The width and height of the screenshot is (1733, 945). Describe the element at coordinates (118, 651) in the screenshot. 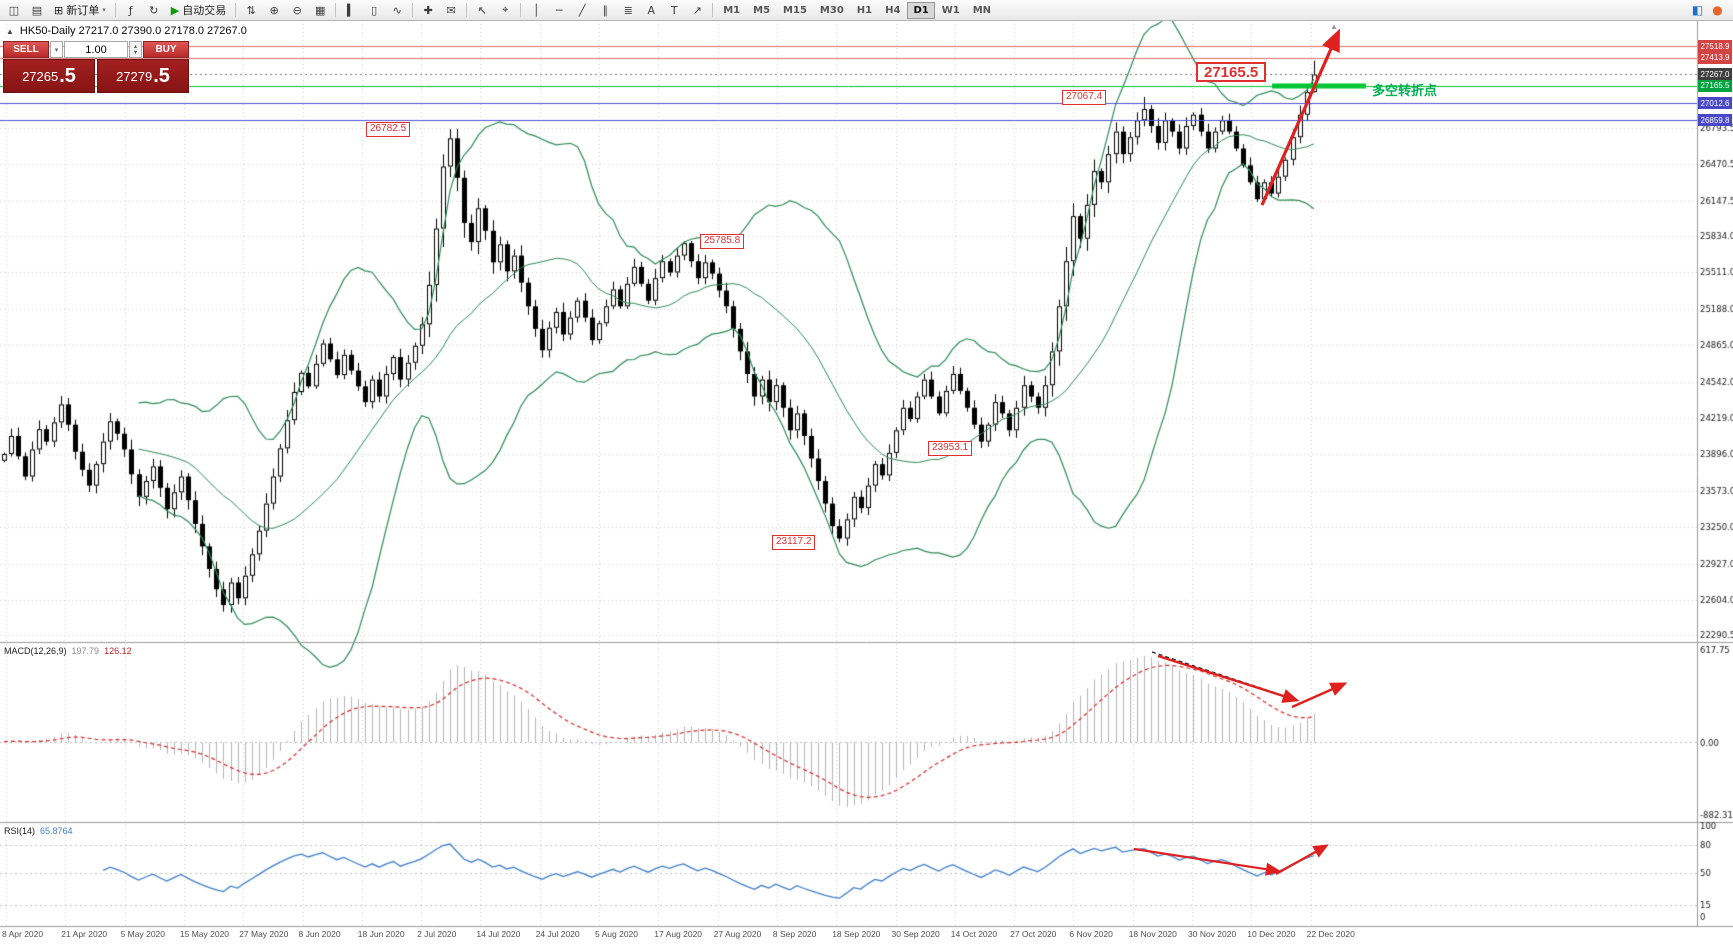

I see `macd-value-signal: 126.12` at that location.